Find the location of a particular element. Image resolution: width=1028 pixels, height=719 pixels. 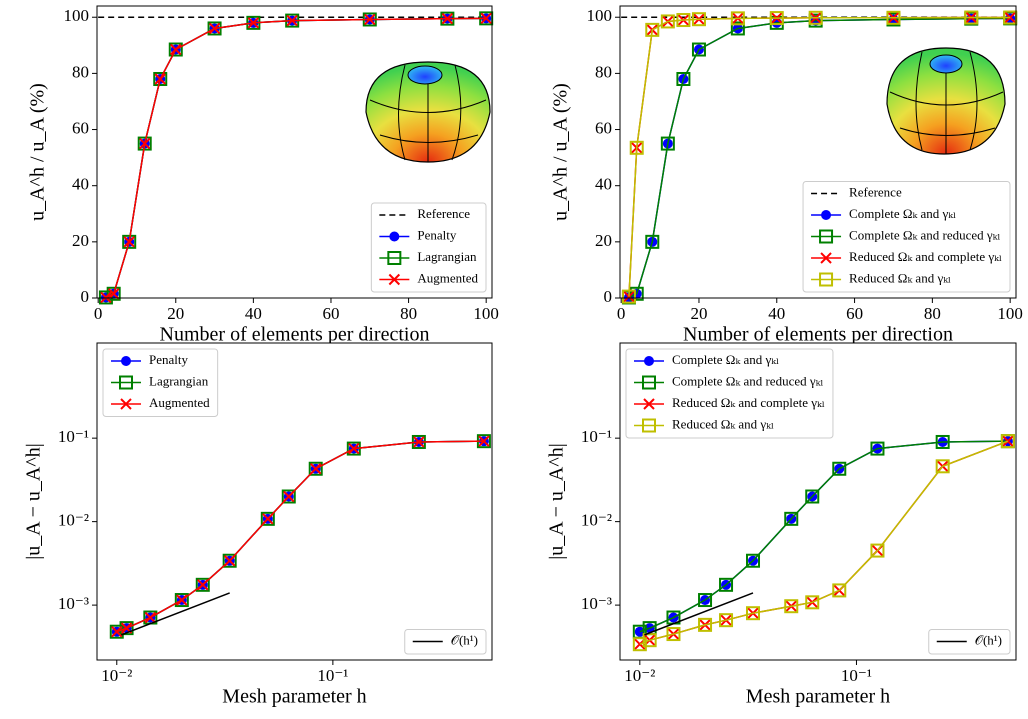

y-tick-label: 100 is located at coordinates (77, 15).